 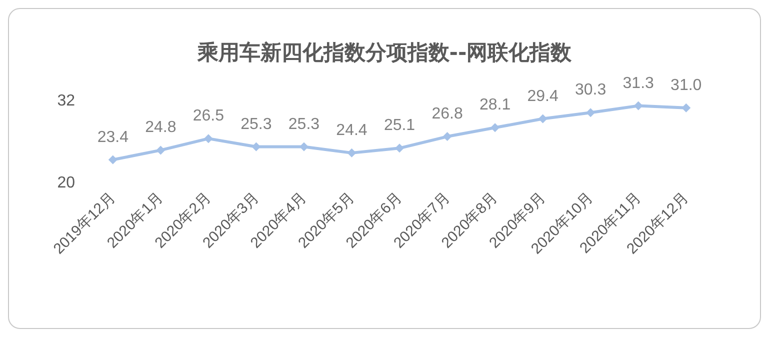 What do you see at coordinates (160, 127) in the screenshot?
I see `data-label: 24.8` at bounding box center [160, 127].